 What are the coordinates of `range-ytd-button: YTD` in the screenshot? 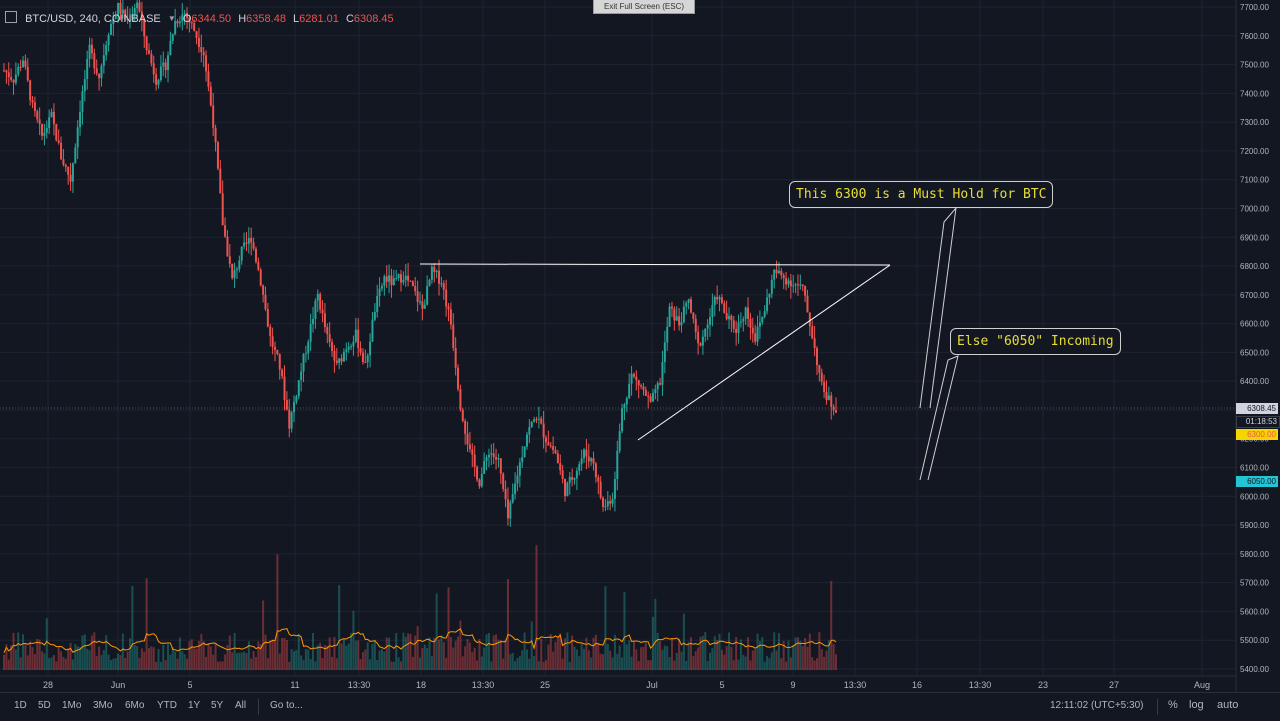 It's located at (167, 705).